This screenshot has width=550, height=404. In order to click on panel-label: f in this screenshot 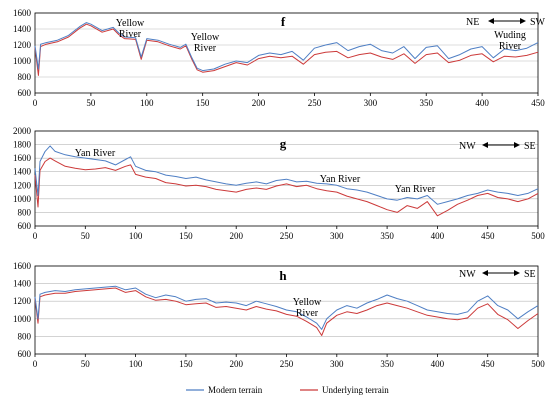, I will do `click(283, 21)`.